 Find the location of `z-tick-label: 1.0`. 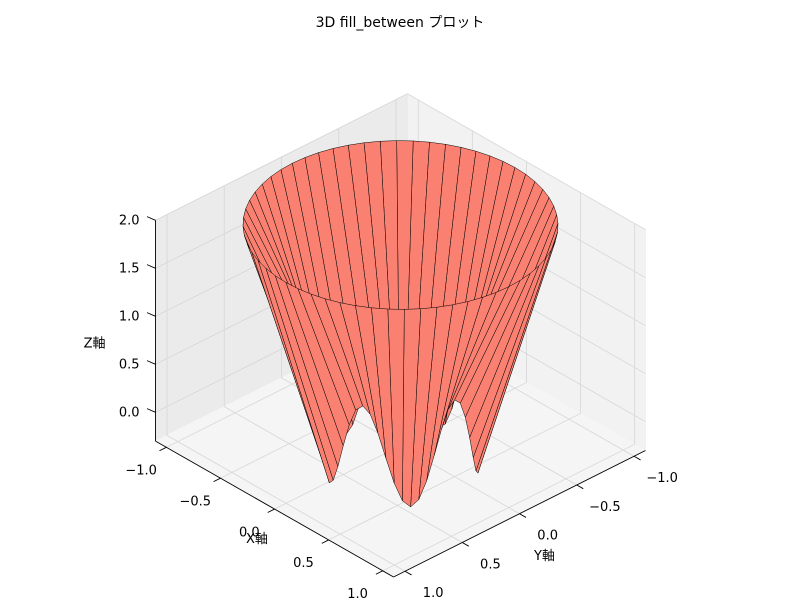

z-tick-label: 1.0 is located at coordinates (129, 316).